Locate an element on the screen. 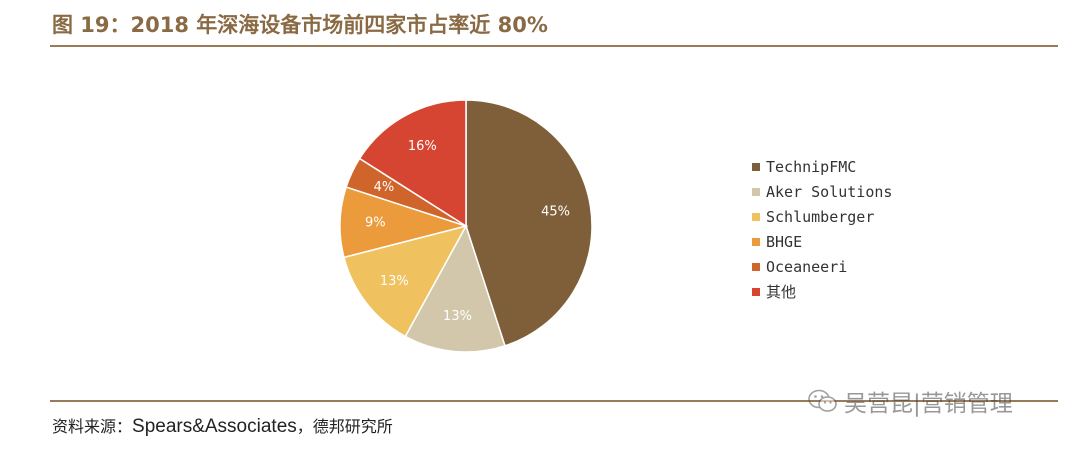  legend-label-4: Oceaneeri is located at coordinates (807, 266).